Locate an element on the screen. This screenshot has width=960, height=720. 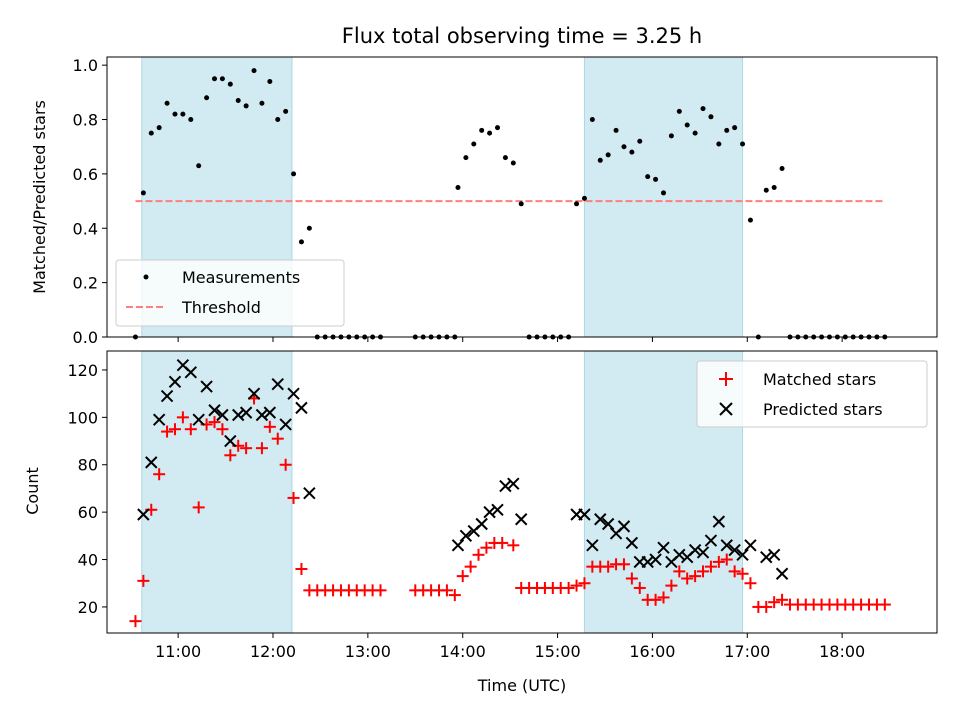
legend-predicted-marker is located at coordinates (726, 409).